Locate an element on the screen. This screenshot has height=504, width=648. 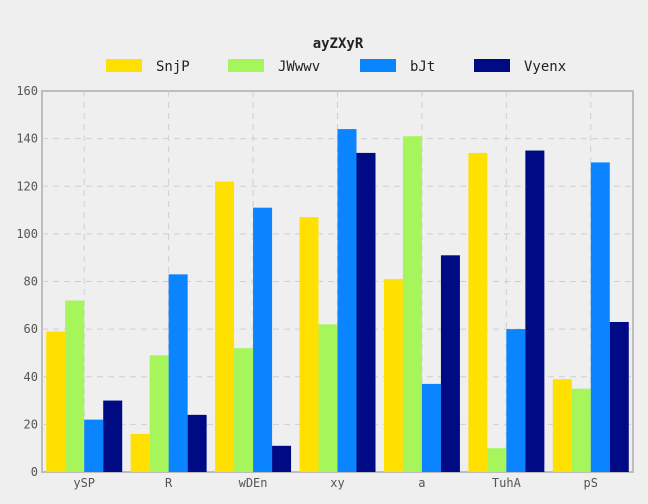
x-tick-label: pS is located at coordinates (591, 483).